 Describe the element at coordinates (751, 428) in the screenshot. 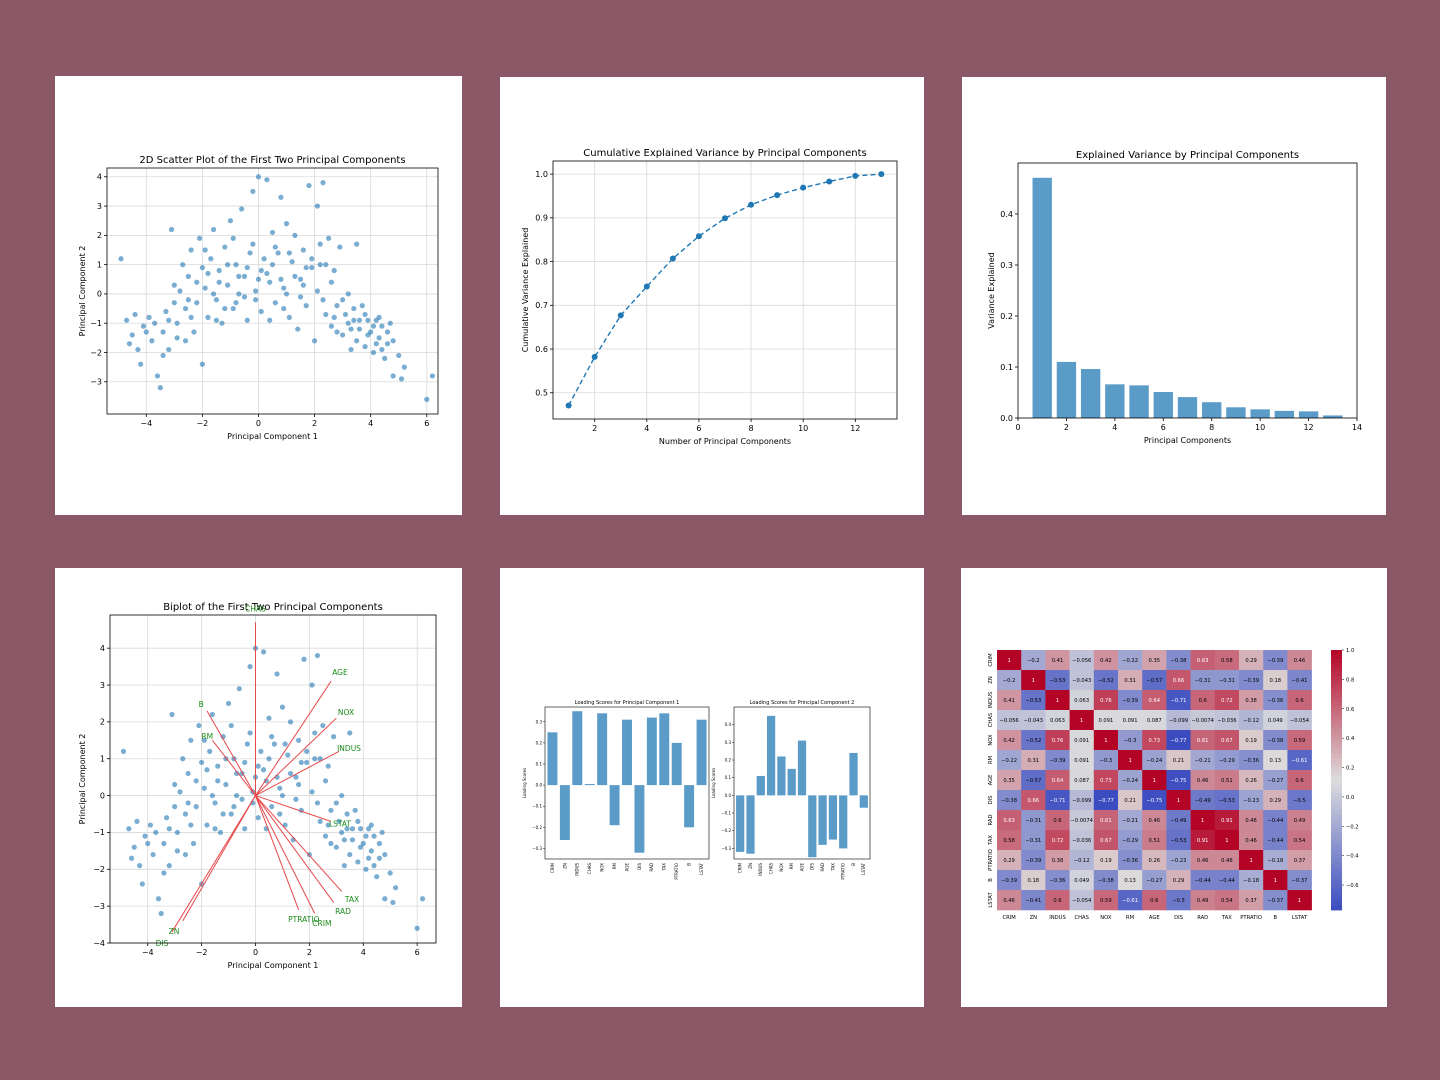

I see `x-tick-label: 8` at that location.